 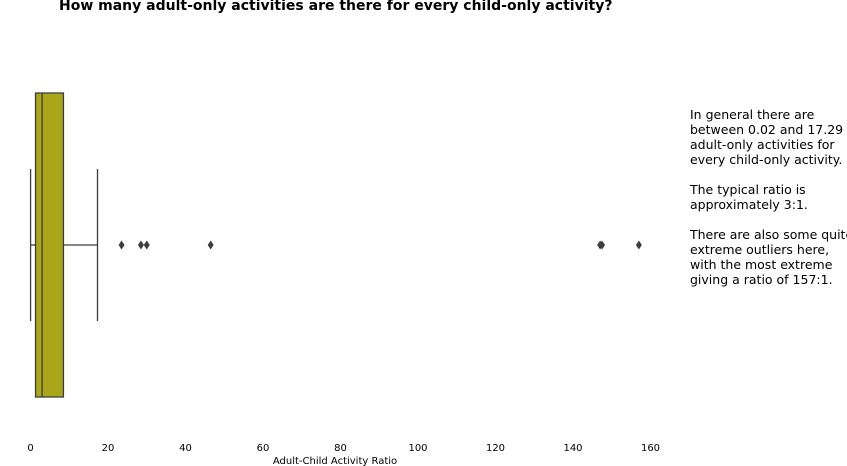 I want to click on x-tick-label: 120, so click(x=495, y=448).